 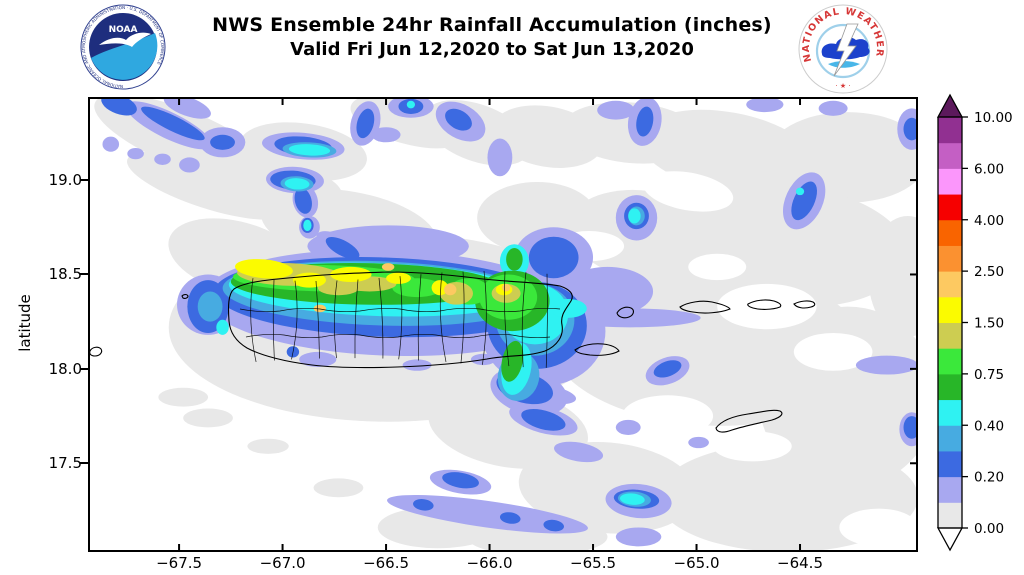 What do you see at coordinates (386, 563) in the screenshot?
I see `x-tick-label: −66.5` at bounding box center [386, 563].